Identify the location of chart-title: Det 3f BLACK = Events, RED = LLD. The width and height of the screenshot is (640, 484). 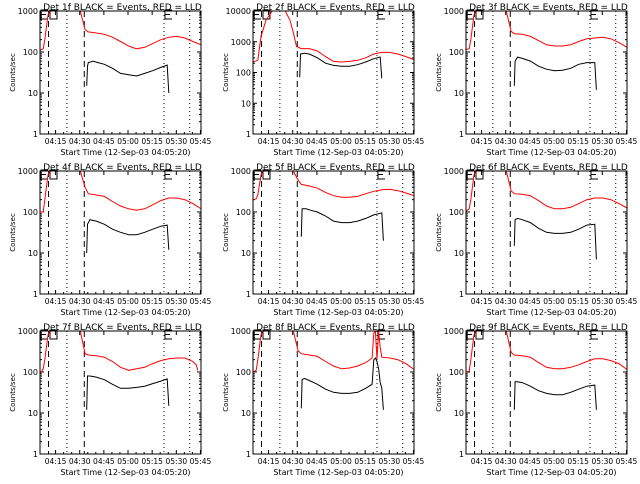
(548, 8).